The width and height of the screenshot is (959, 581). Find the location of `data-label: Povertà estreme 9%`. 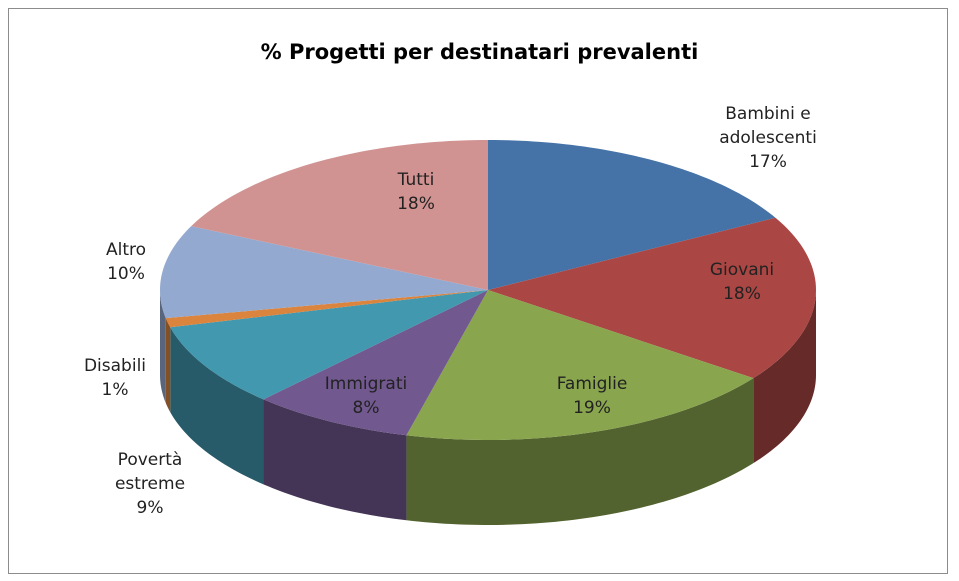

data-label: Povertà estreme 9% is located at coordinates (150, 484).